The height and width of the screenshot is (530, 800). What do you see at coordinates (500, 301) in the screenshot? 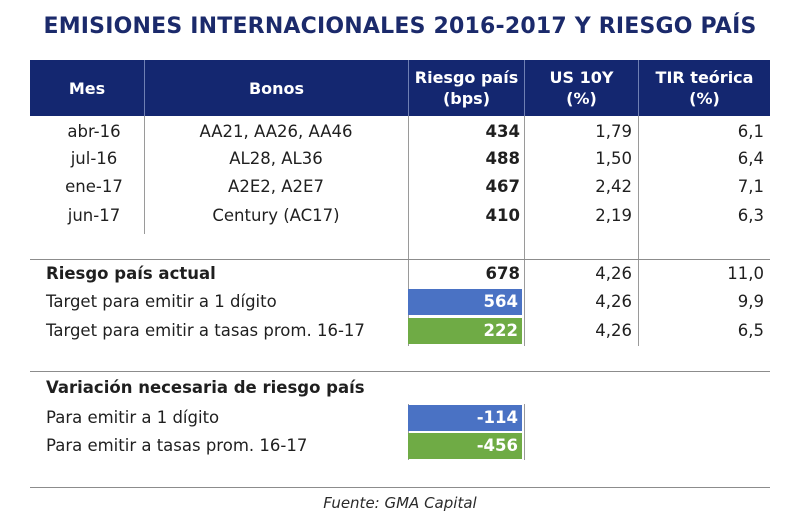
I see `cell-riesgo: 564` at bounding box center [500, 301].